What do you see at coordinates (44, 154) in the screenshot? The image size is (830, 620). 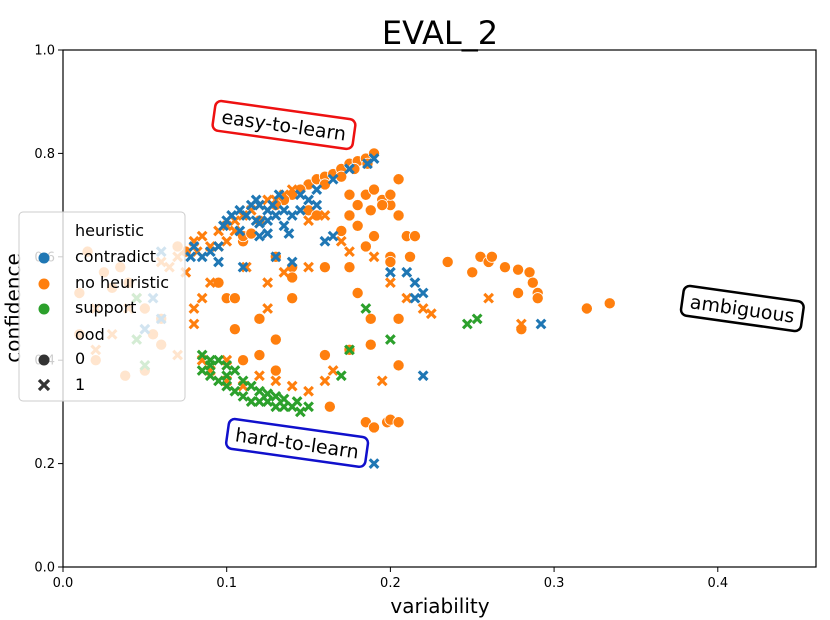 I see `y-tick-label: 0.8` at bounding box center [44, 154].